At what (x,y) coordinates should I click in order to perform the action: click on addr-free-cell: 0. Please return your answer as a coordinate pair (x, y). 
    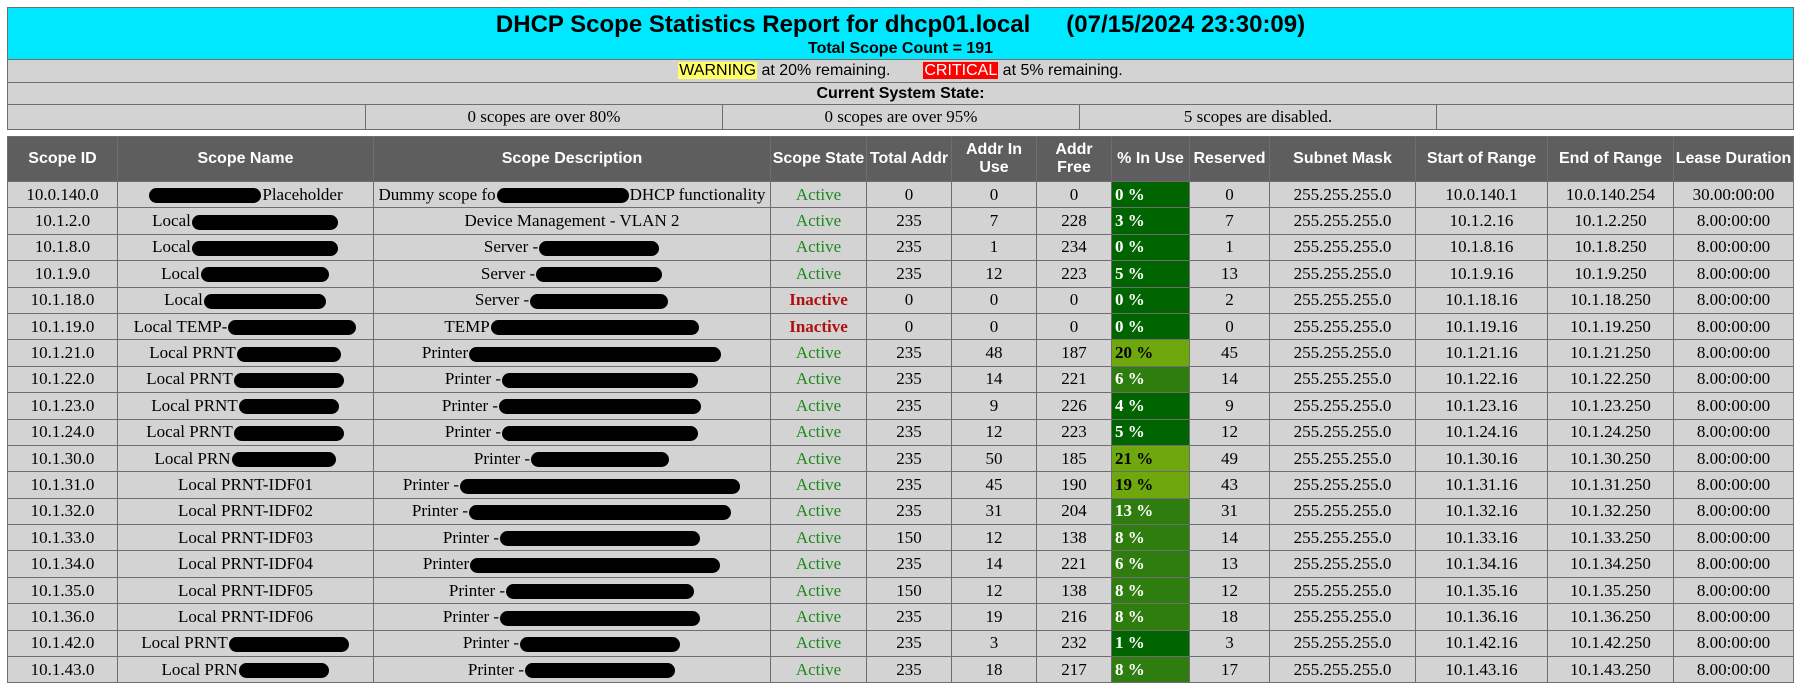
    Looking at the image, I should click on (1074, 326).